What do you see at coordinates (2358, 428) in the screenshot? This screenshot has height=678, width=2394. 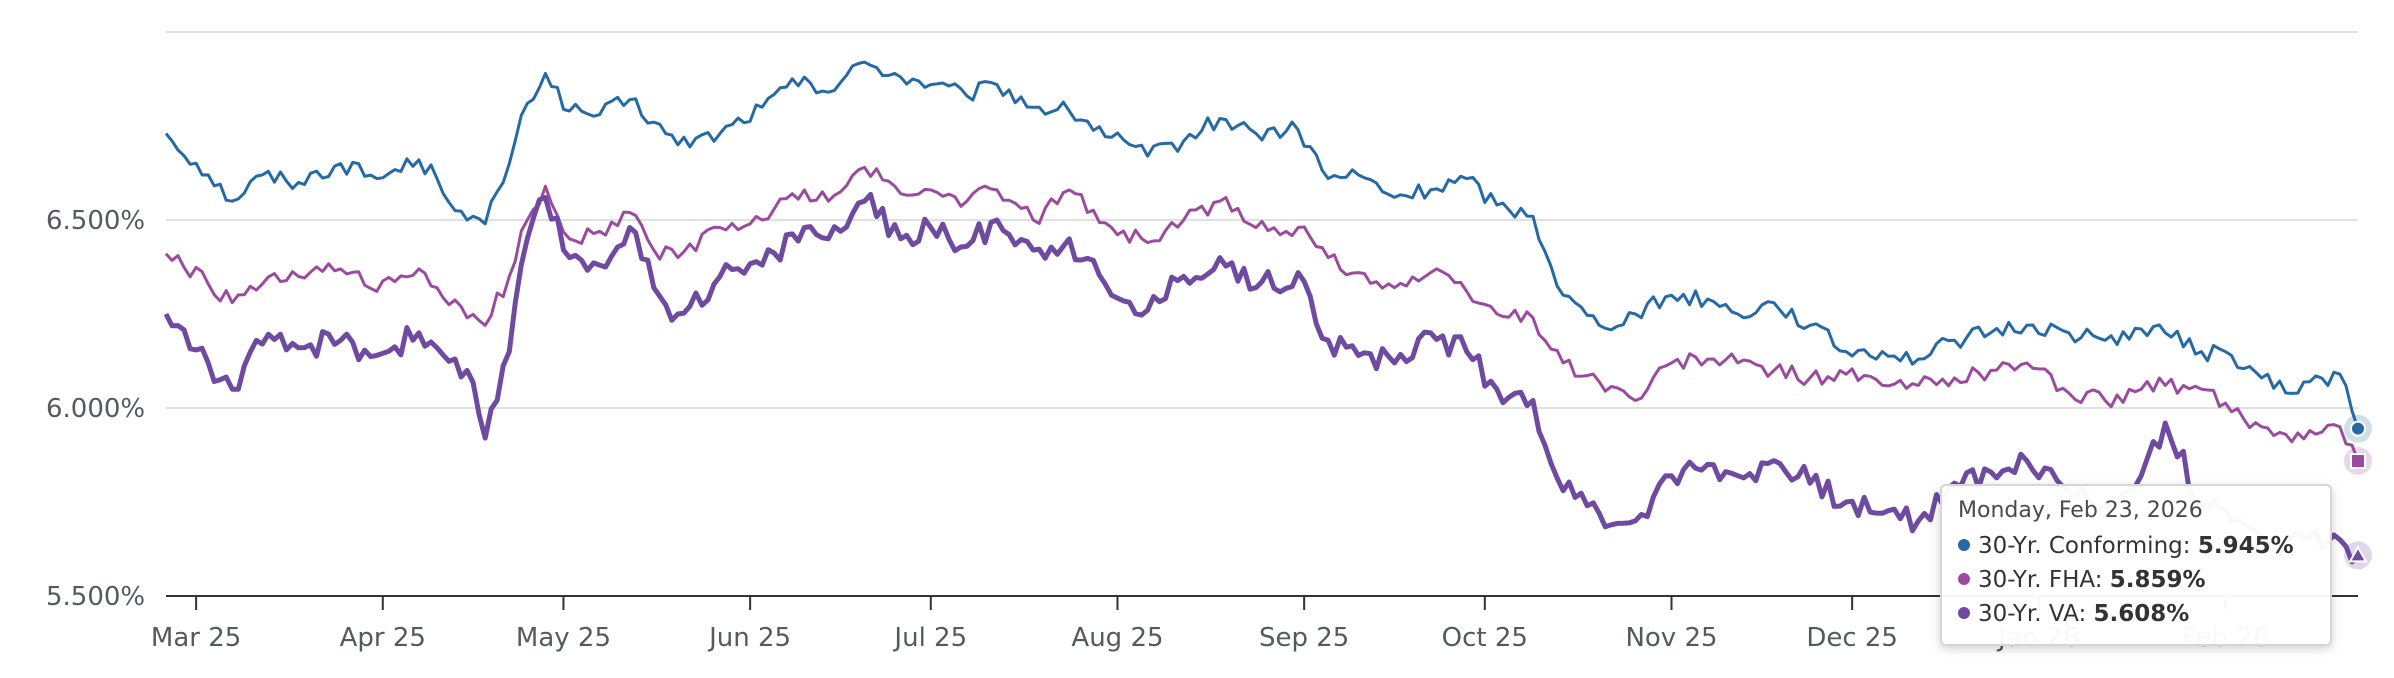 I see `hover-marker-circle` at bounding box center [2358, 428].